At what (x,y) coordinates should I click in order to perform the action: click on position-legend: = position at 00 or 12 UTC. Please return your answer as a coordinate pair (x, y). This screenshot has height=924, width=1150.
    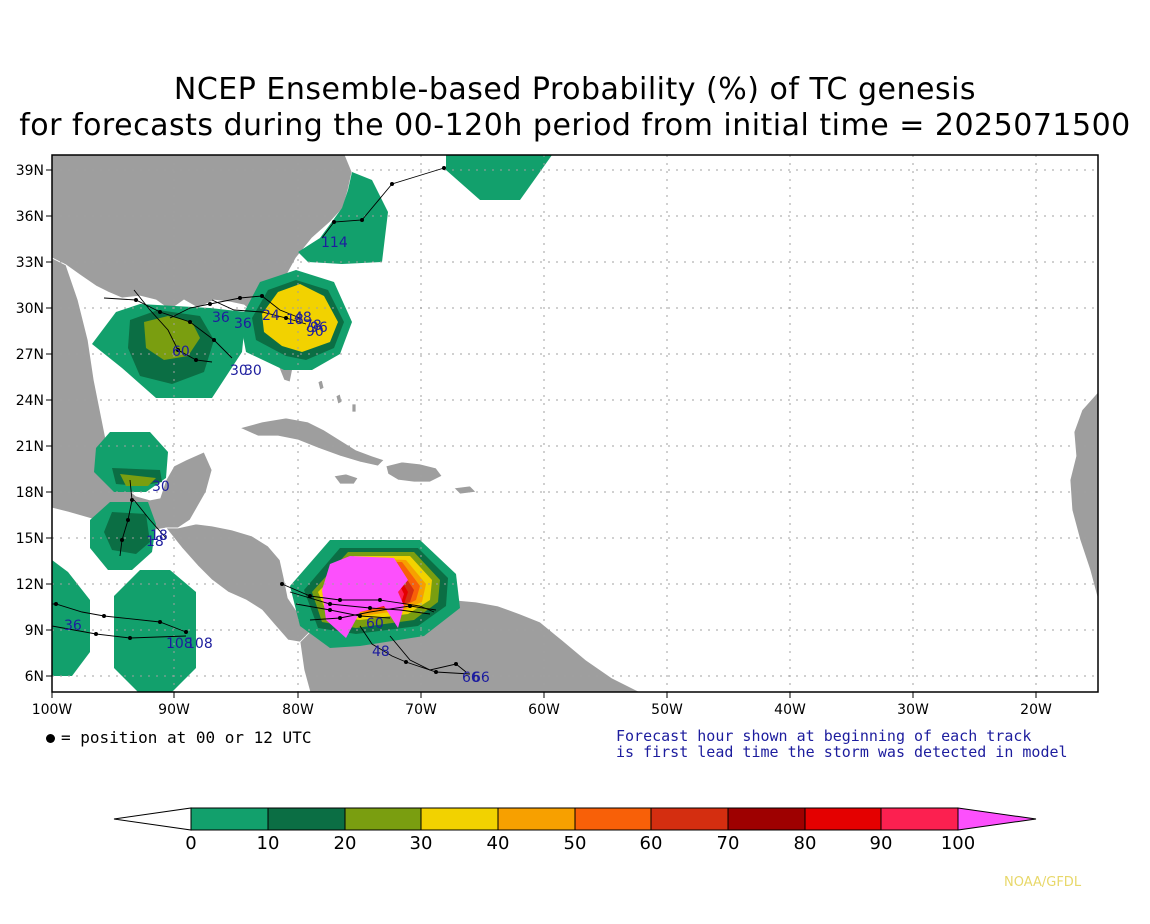
    Looking at the image, I should click on (178, 737).